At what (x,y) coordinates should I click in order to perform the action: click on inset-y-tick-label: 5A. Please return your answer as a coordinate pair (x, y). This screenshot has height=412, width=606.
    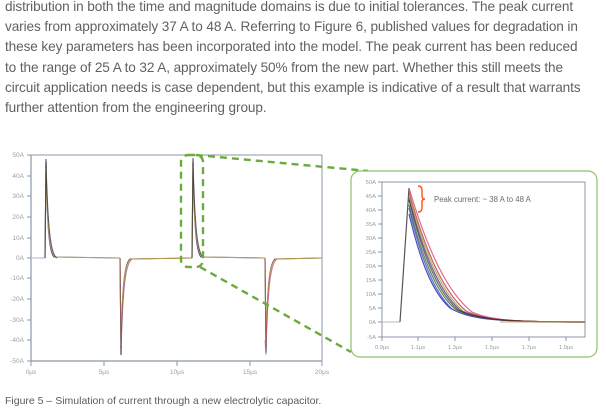
    Looking at the image, I should click on (372, 309).